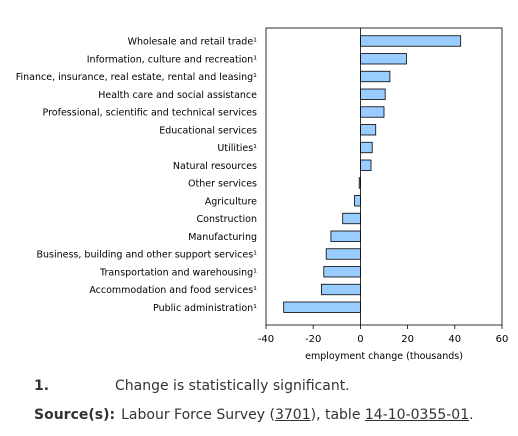 The width and height of the screenshot is (518, 436). What do you see at coordinates (222, 237) in the screenshot?
I see `category-label: Manufacturing` at bounding box center [222, 237].